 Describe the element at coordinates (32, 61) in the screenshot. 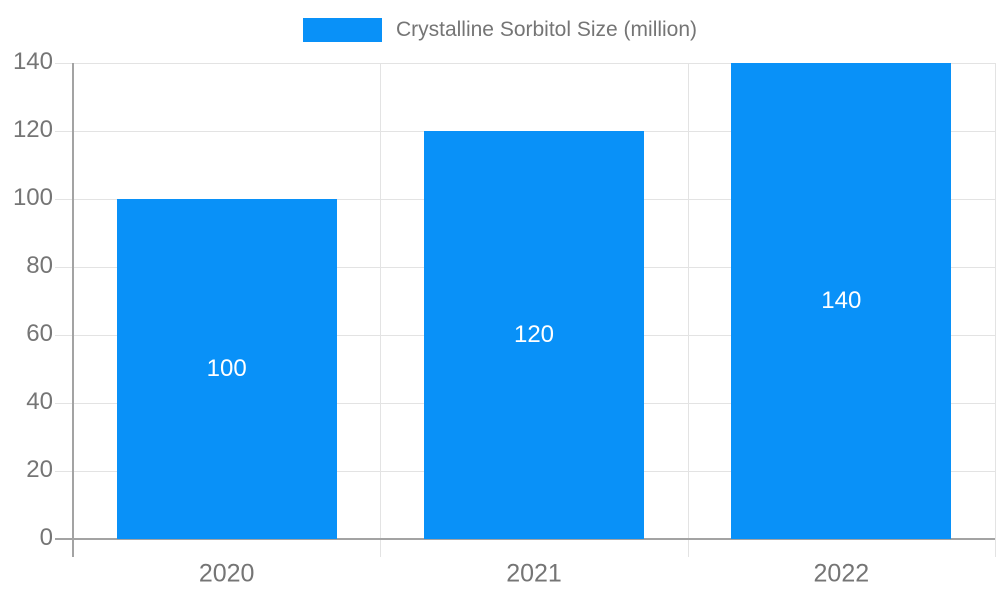

I see `y-tick-label-140: 140` at that location.